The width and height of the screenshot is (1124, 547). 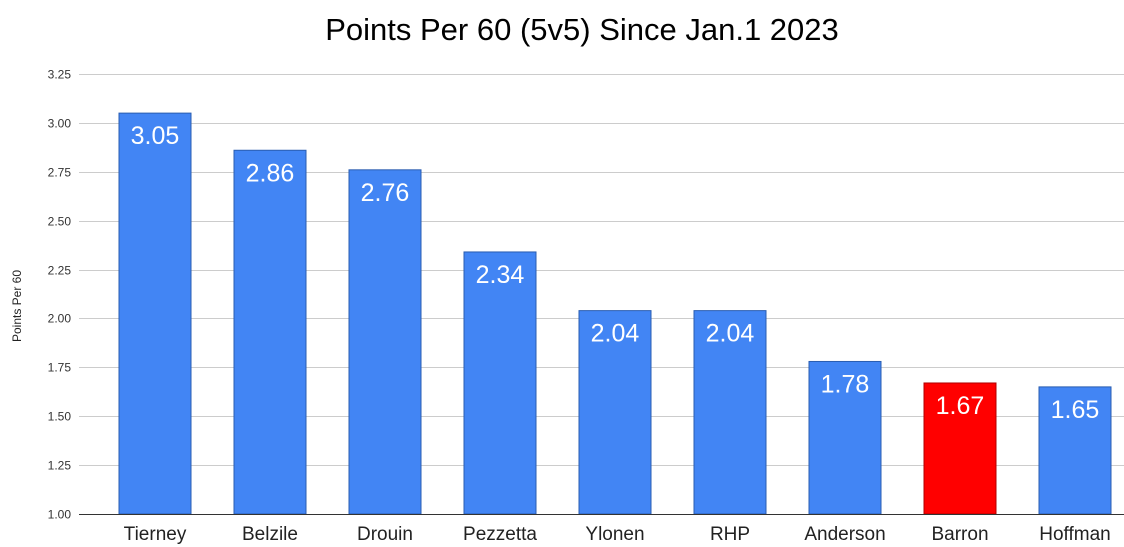 What do you see at coordinates (155, 136) in the screenshot?
I see `data-label-tierney: 3.05` at bounding box center [155, 136].